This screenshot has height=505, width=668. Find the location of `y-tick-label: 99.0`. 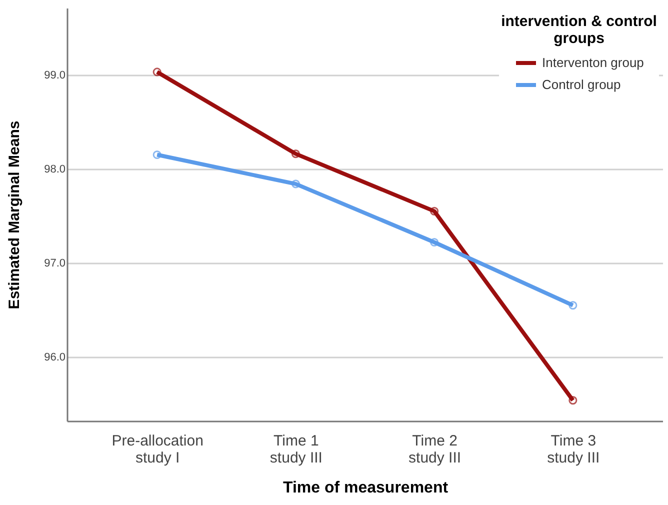

y-tick-label: 99.0 is located at coordinates (55, 75).